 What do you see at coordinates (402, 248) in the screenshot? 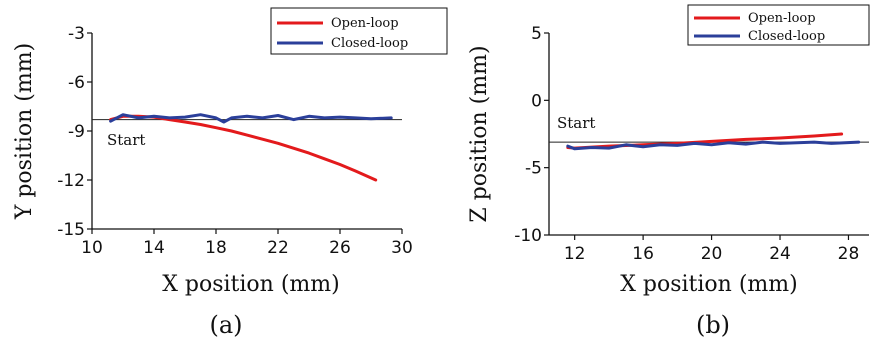
I see `x-tick-label: 30` at bounding box center [402, 248].